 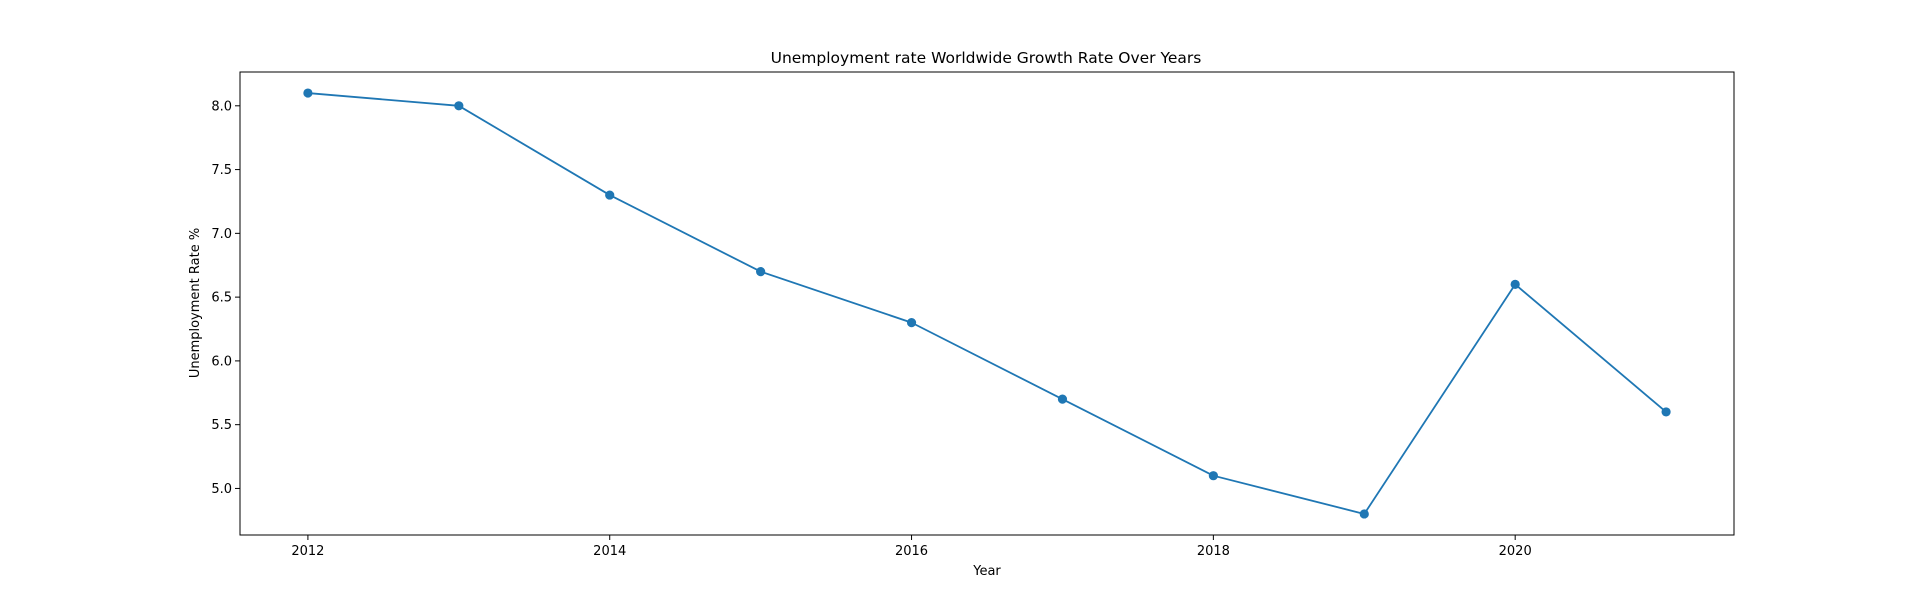 What do you see at coordinates (986, 571) in the screenshot?
I see `x-axis-label: Year` at bounding box center [986, 571].